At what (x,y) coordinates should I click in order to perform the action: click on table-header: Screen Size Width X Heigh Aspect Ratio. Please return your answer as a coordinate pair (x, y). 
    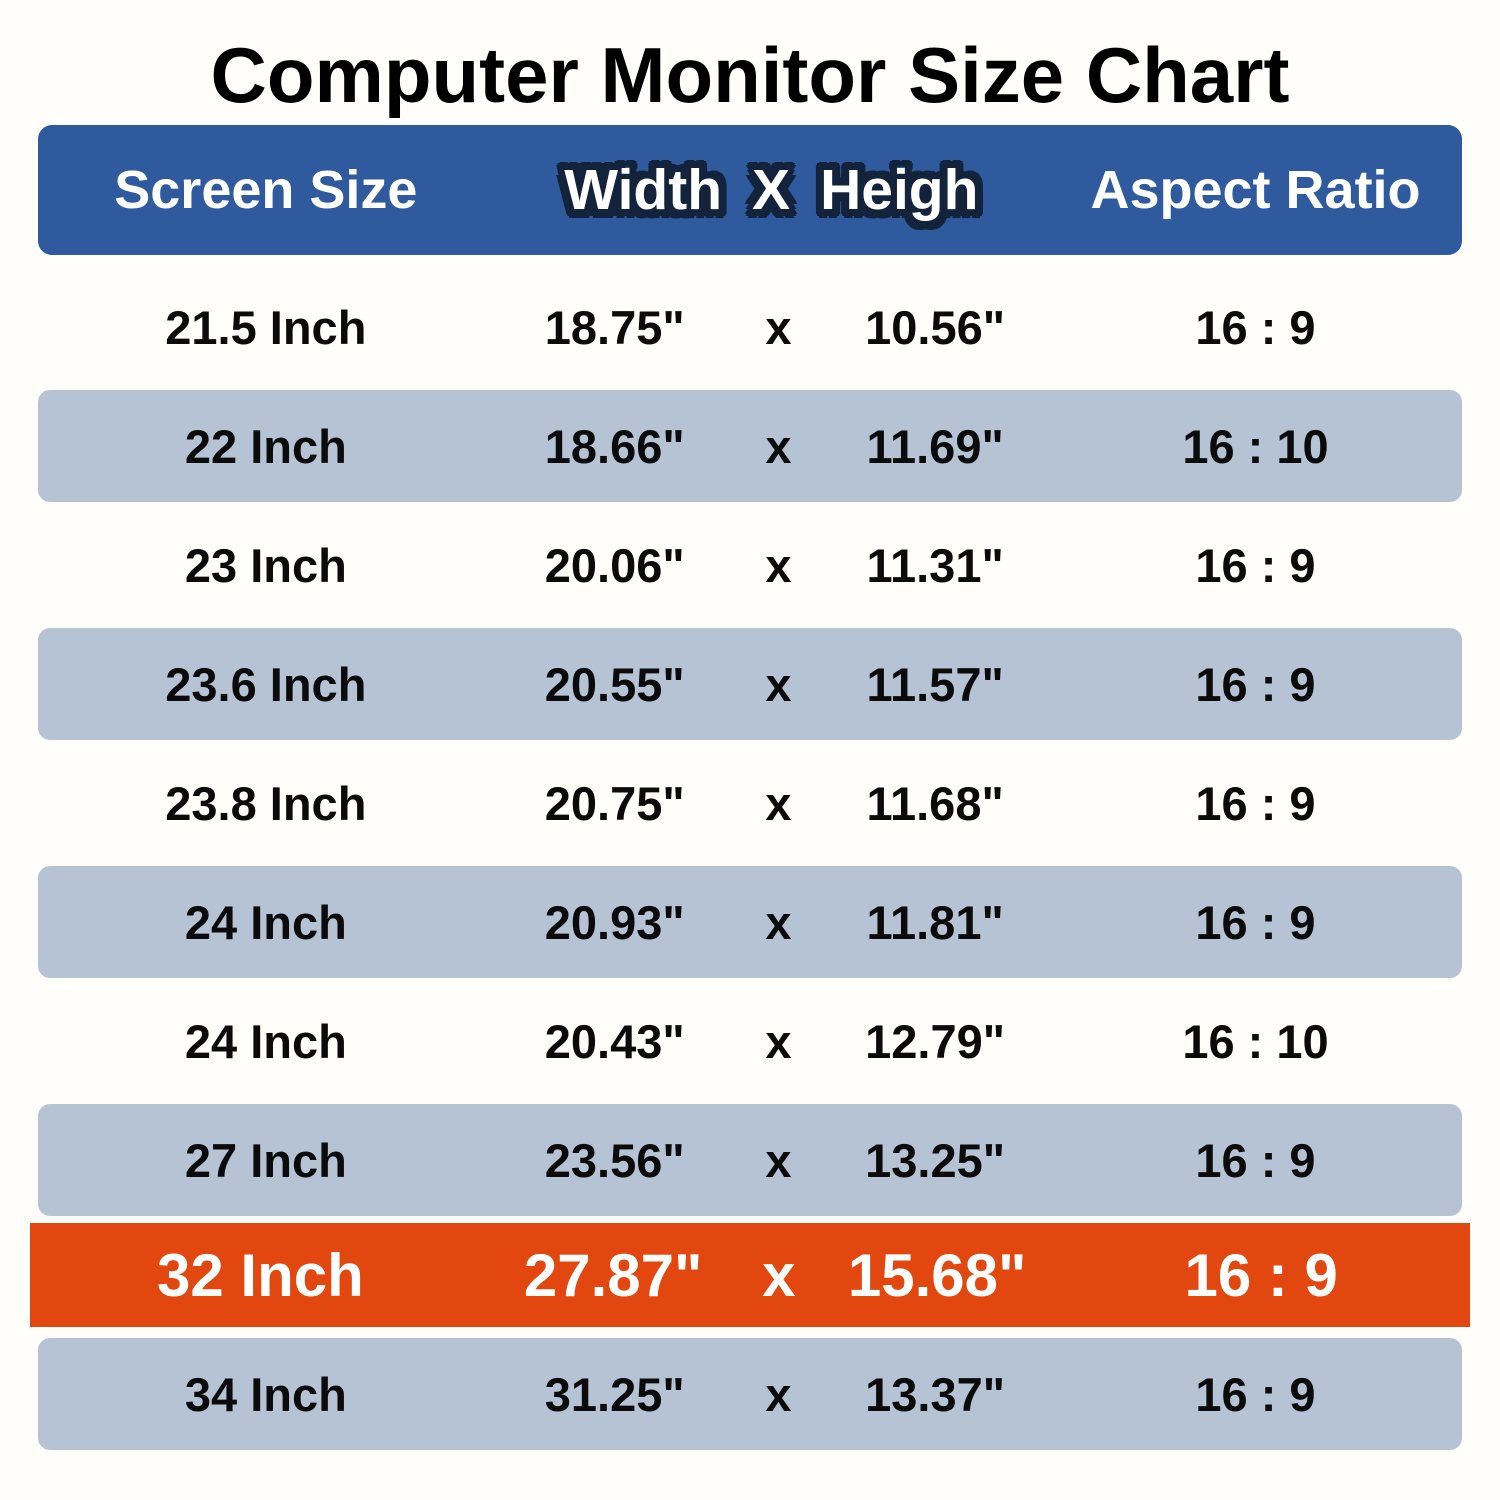
    Looking at the image, I should click on (750, 190).